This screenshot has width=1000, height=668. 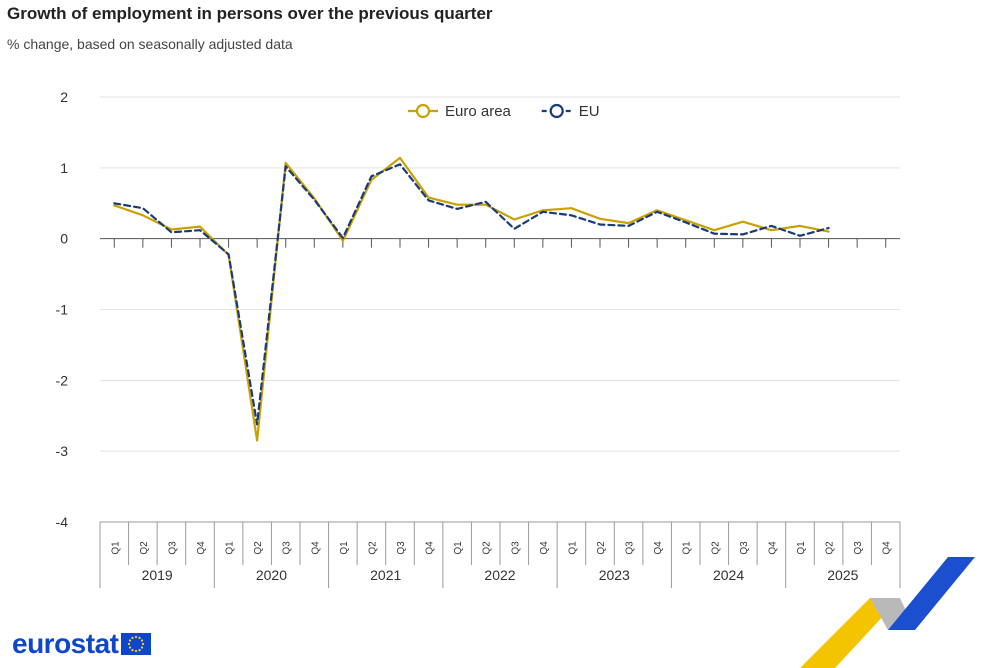 I want to click on x-tick-label-year: 2020, so click(x=271, y=575).